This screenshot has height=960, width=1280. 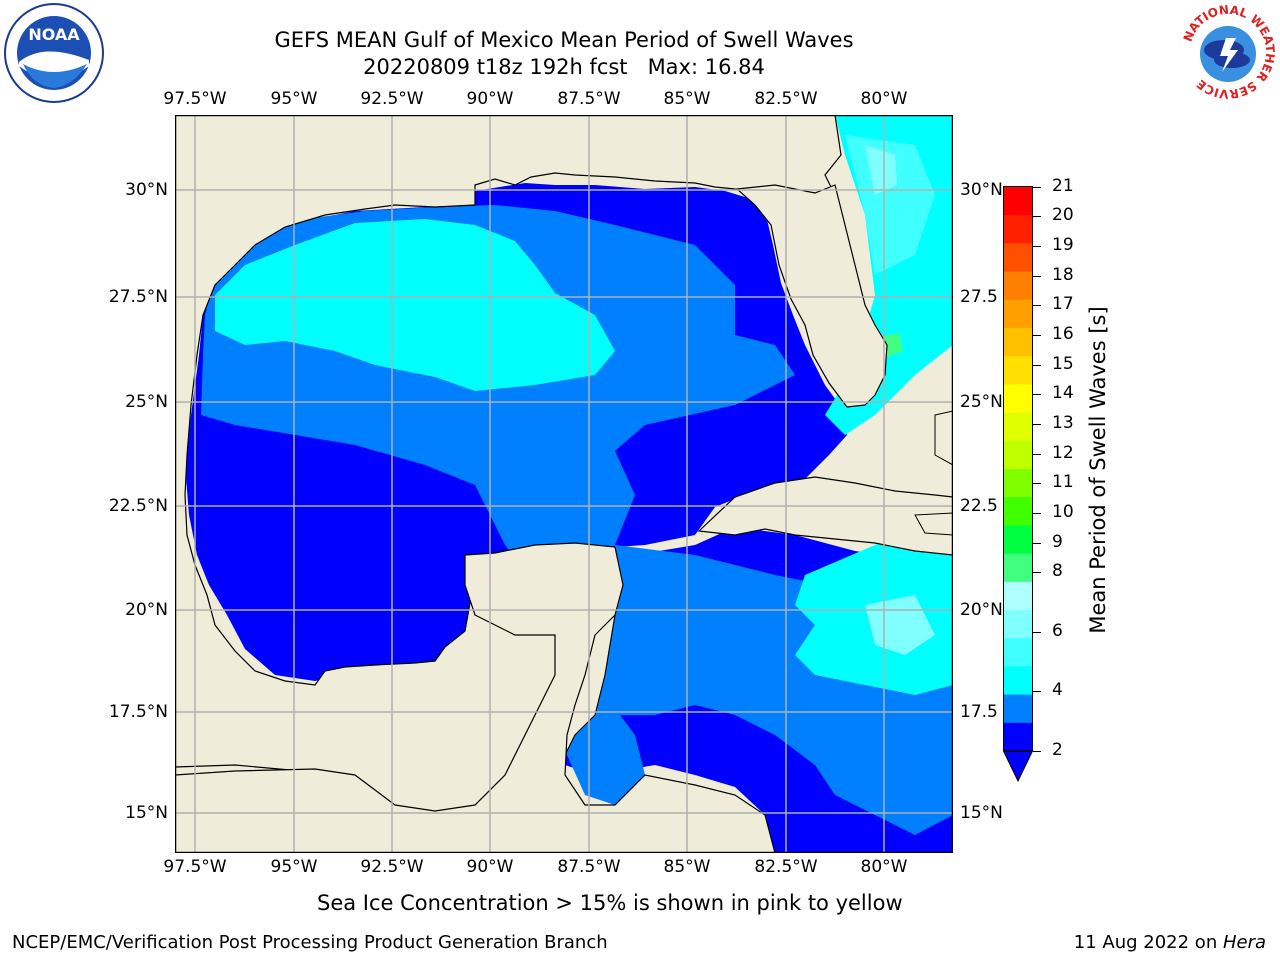 What do you see at coordinates (1063, 244) in the screenshot?
I see `colorbar-tick-label: 19` at bounding box center [1063, 244].